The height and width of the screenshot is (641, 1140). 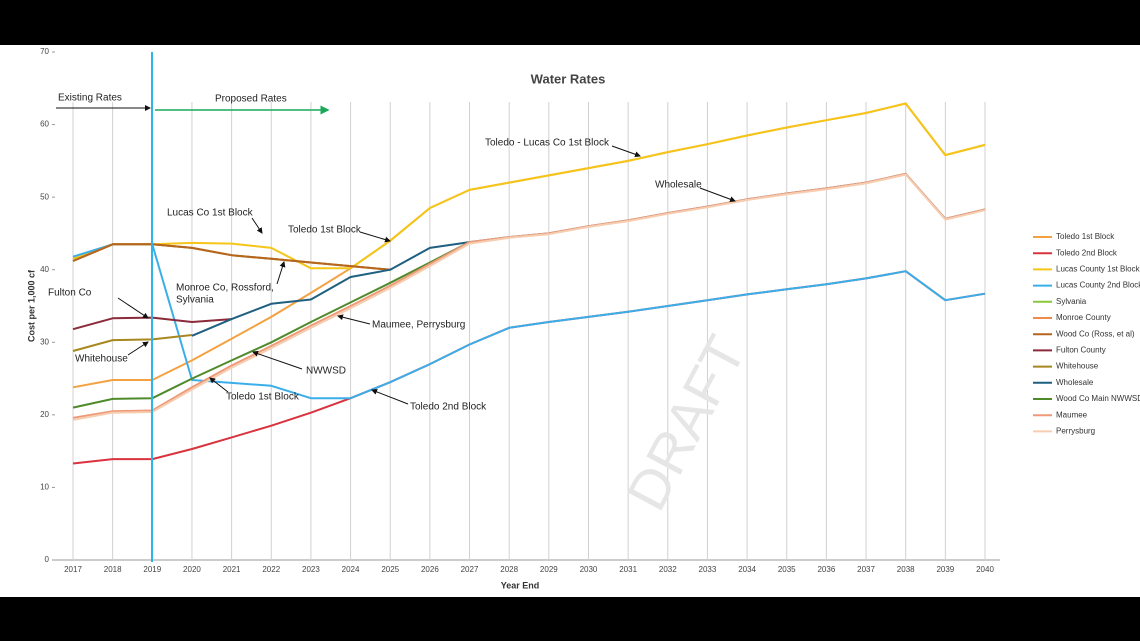 I want to click on annotation: Sylvania, so click(x=195, y=300).